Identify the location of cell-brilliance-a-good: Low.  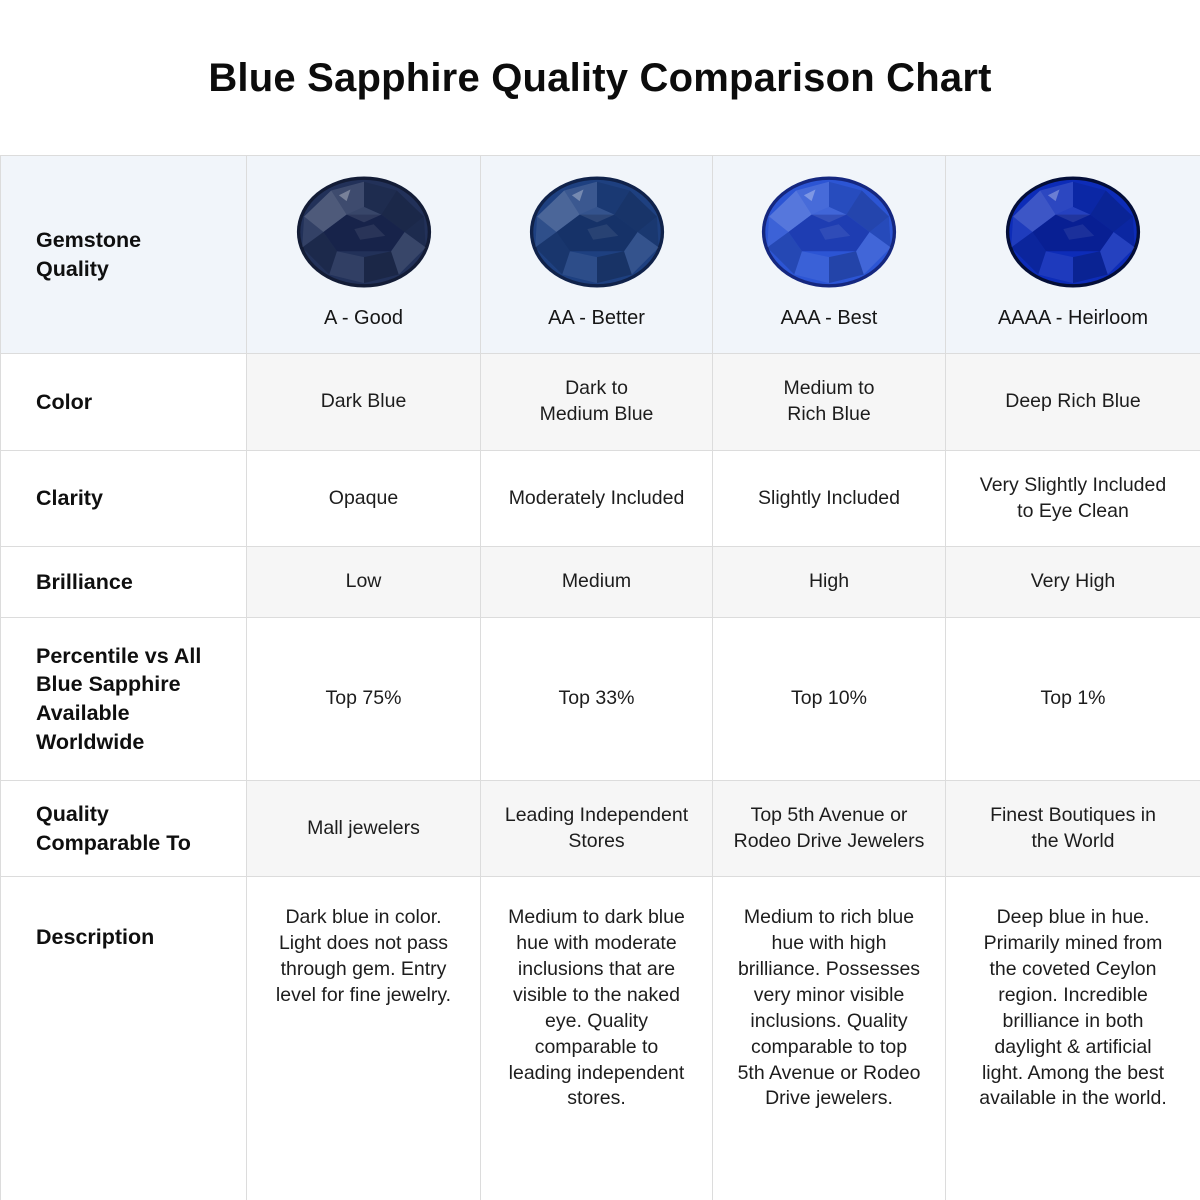
(364, 582).